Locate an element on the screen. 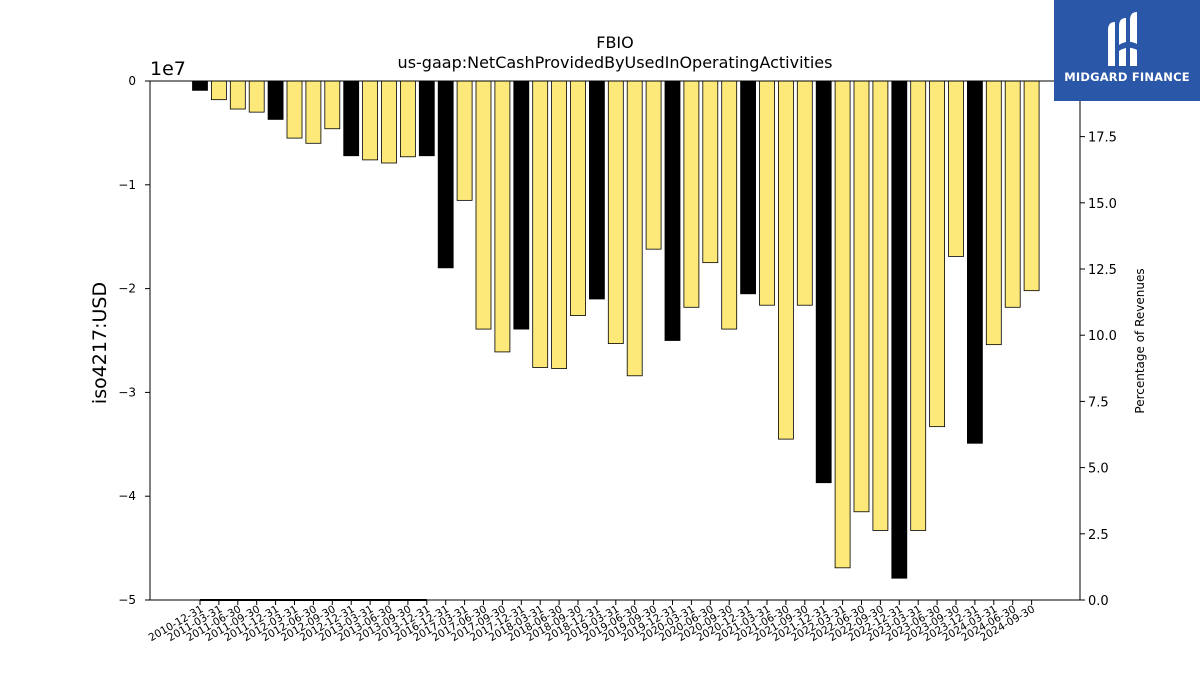 The image size is (1200, 675). brand-logo: MIDGARD FINANCE is located at coordinates (1127, 50).